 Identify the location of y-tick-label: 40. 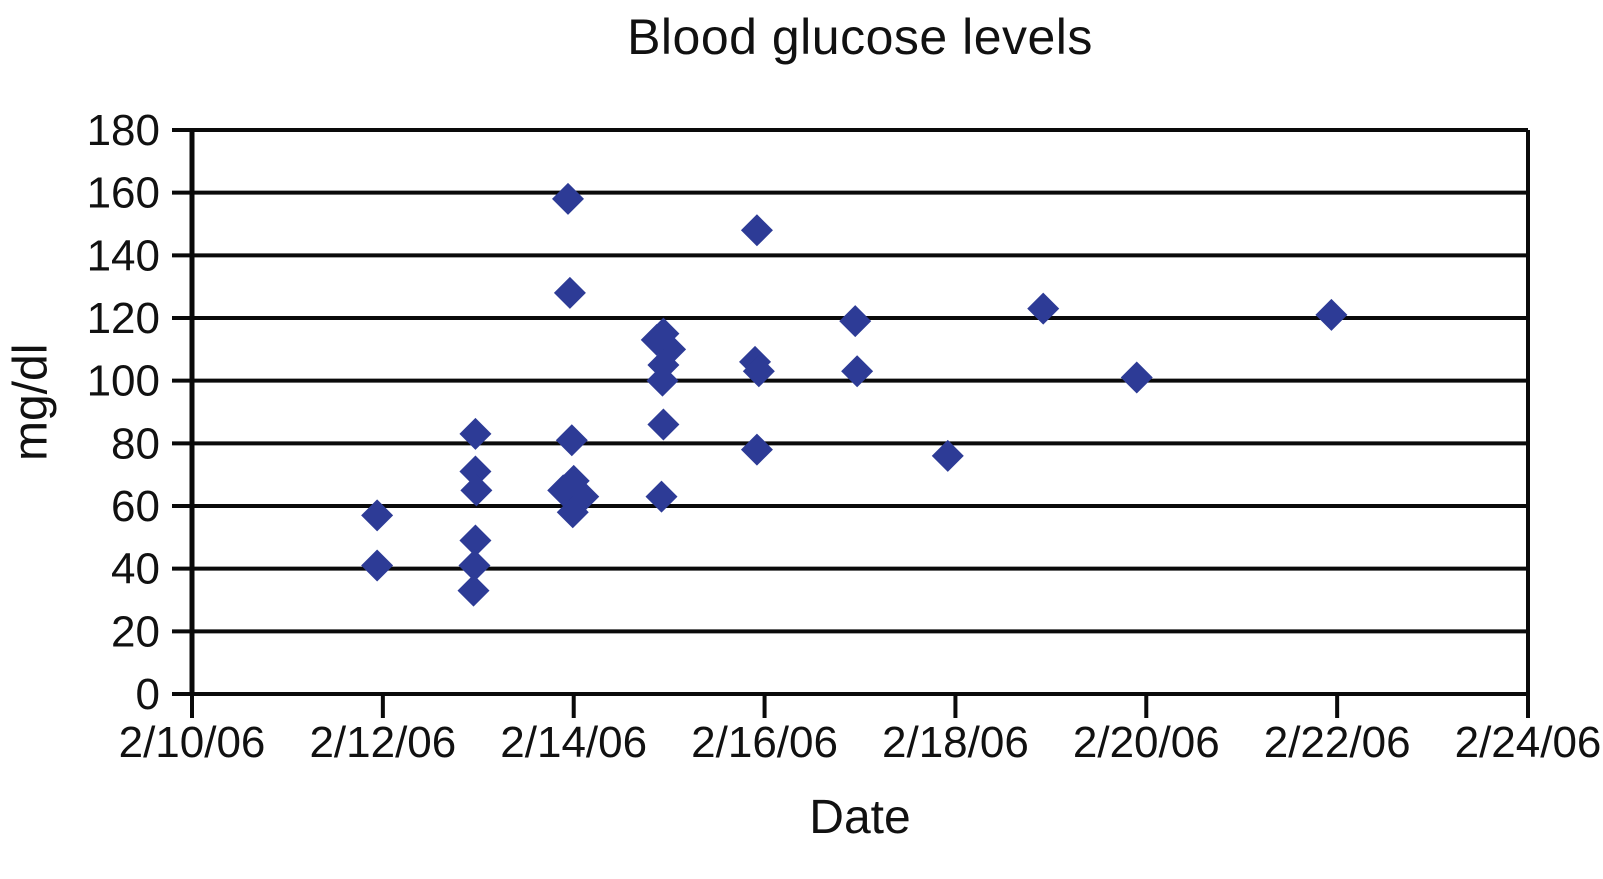
(135, 569).